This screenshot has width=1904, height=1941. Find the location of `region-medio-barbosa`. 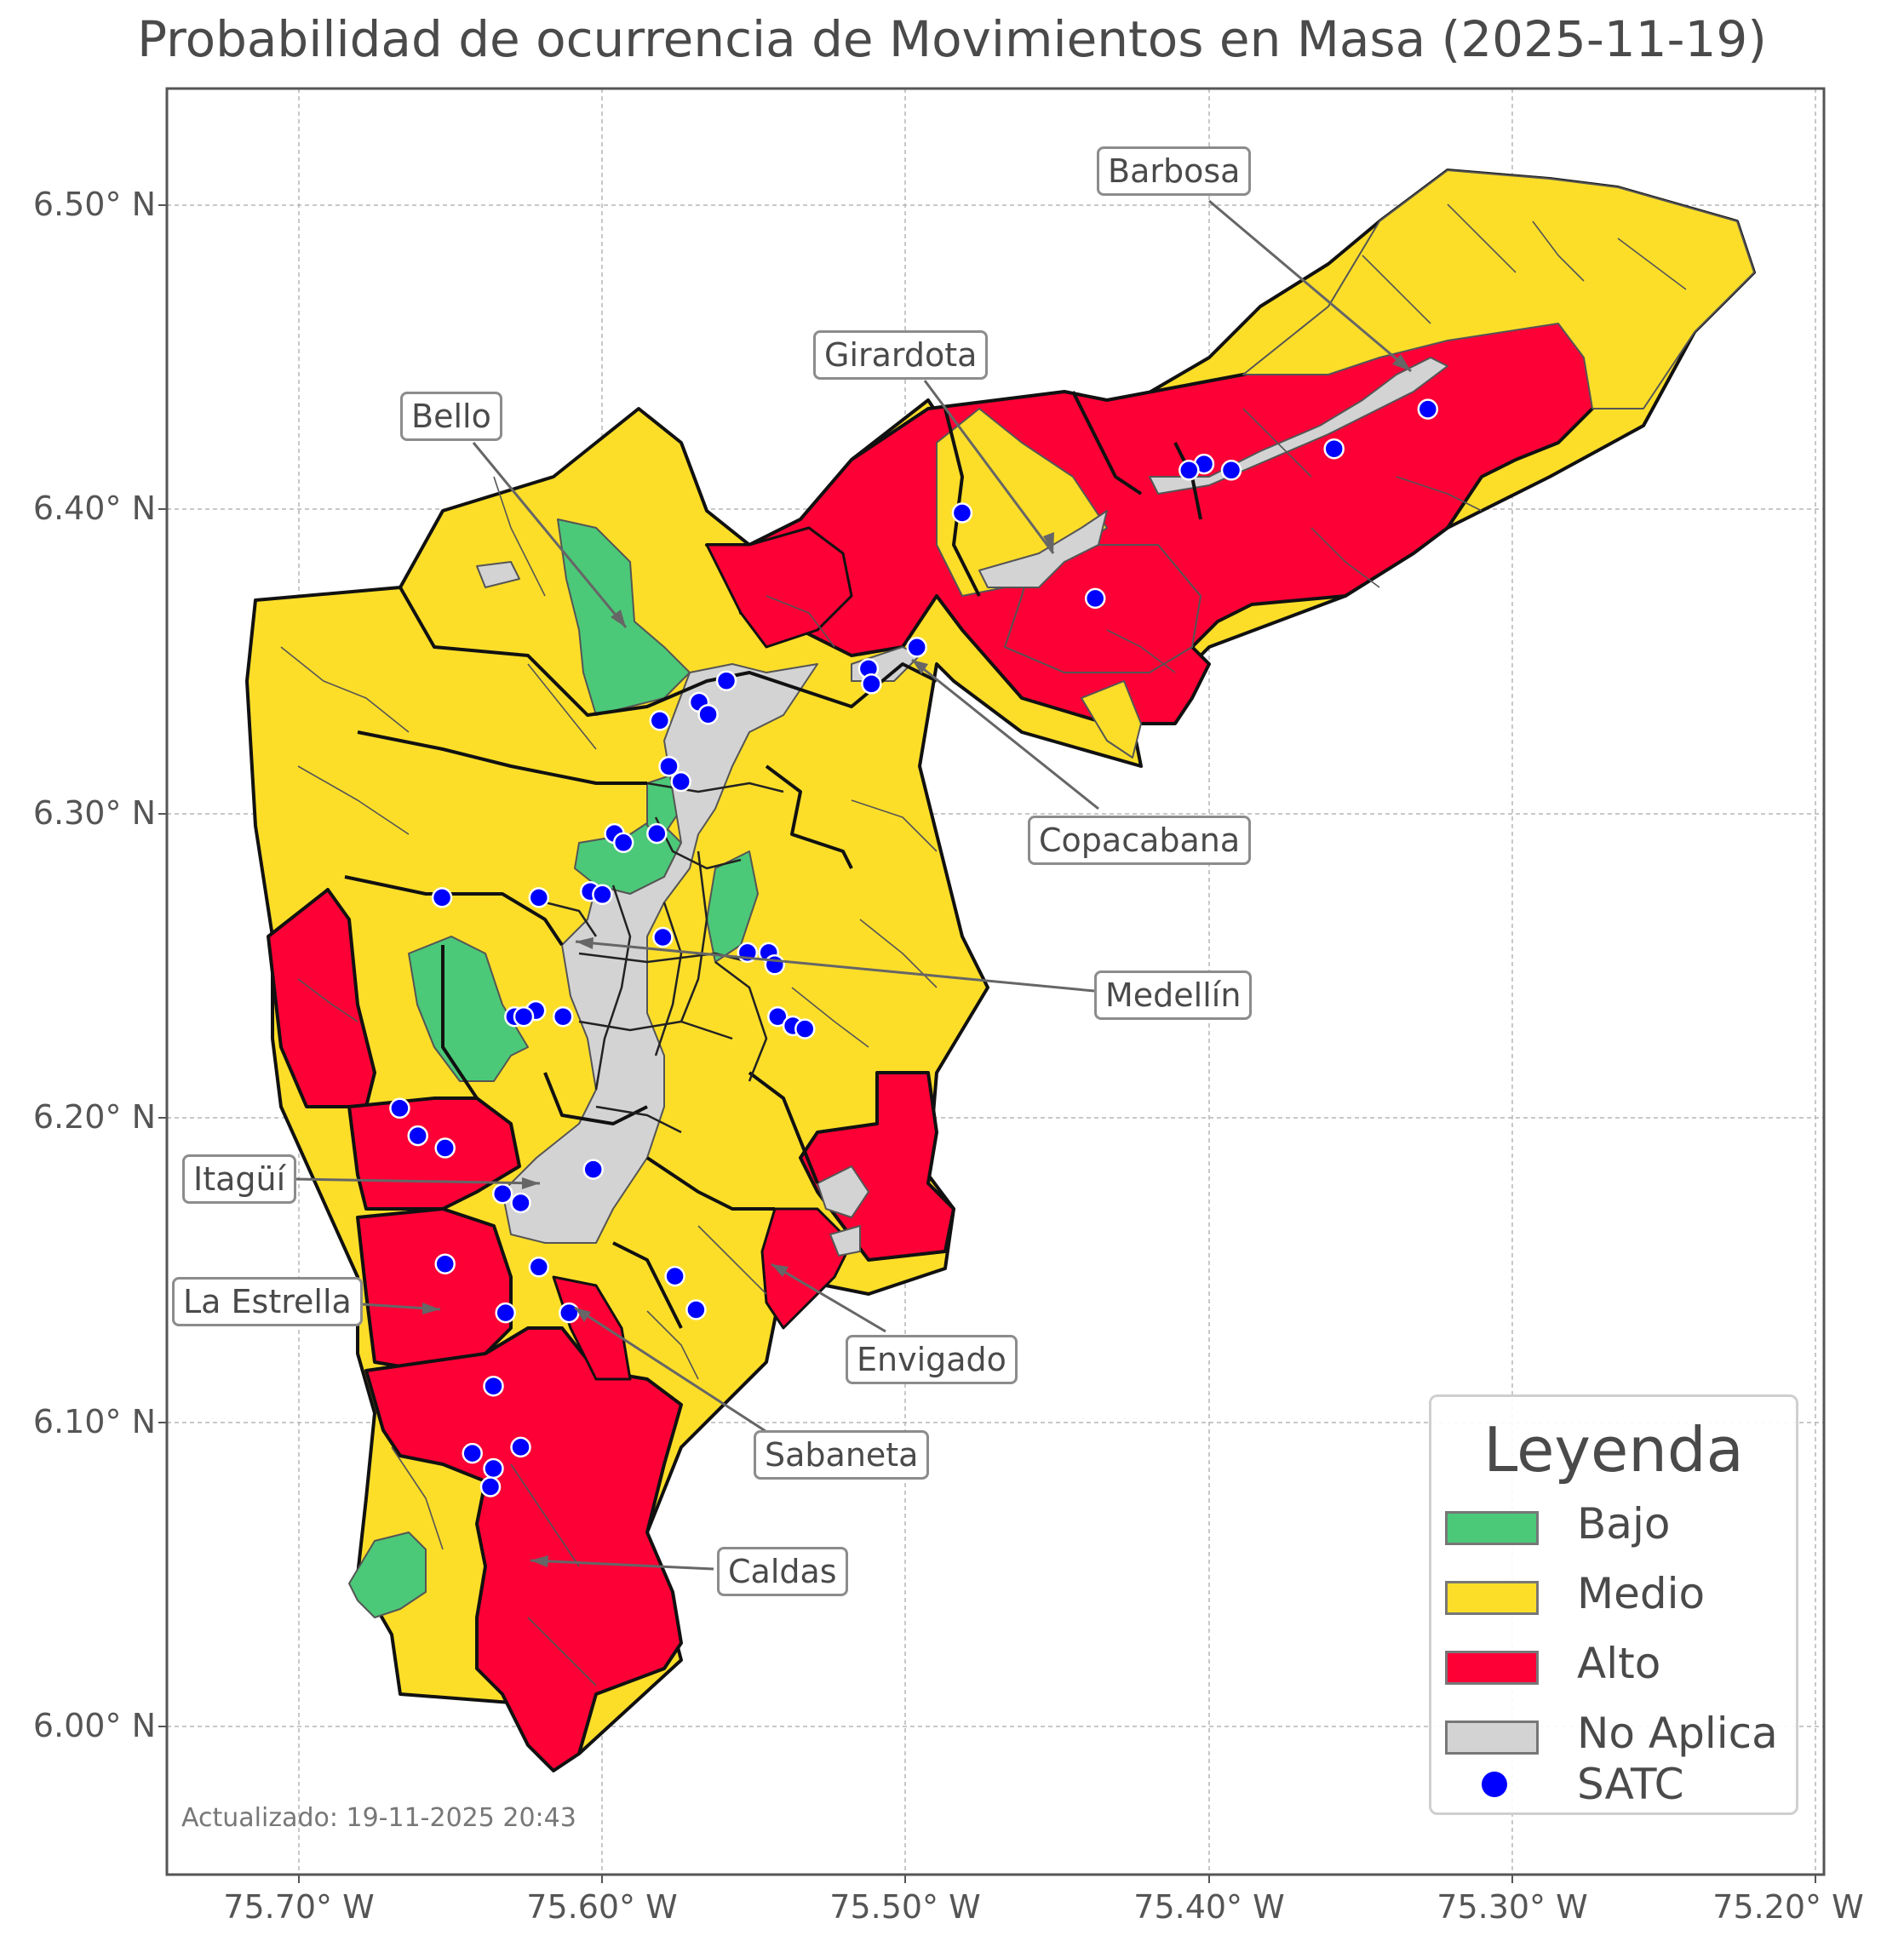

region-medio-barbosa is located at coordinates (1498, 289).